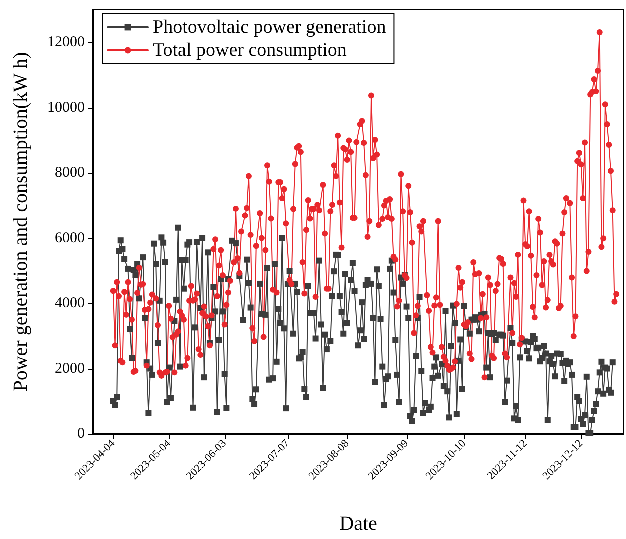 The height and width of the screenshot is (539, 626). Describe the element at coordinates (270, 27) in the screenshot. I see `legend-label: Photovoltaic power generation` at that location.